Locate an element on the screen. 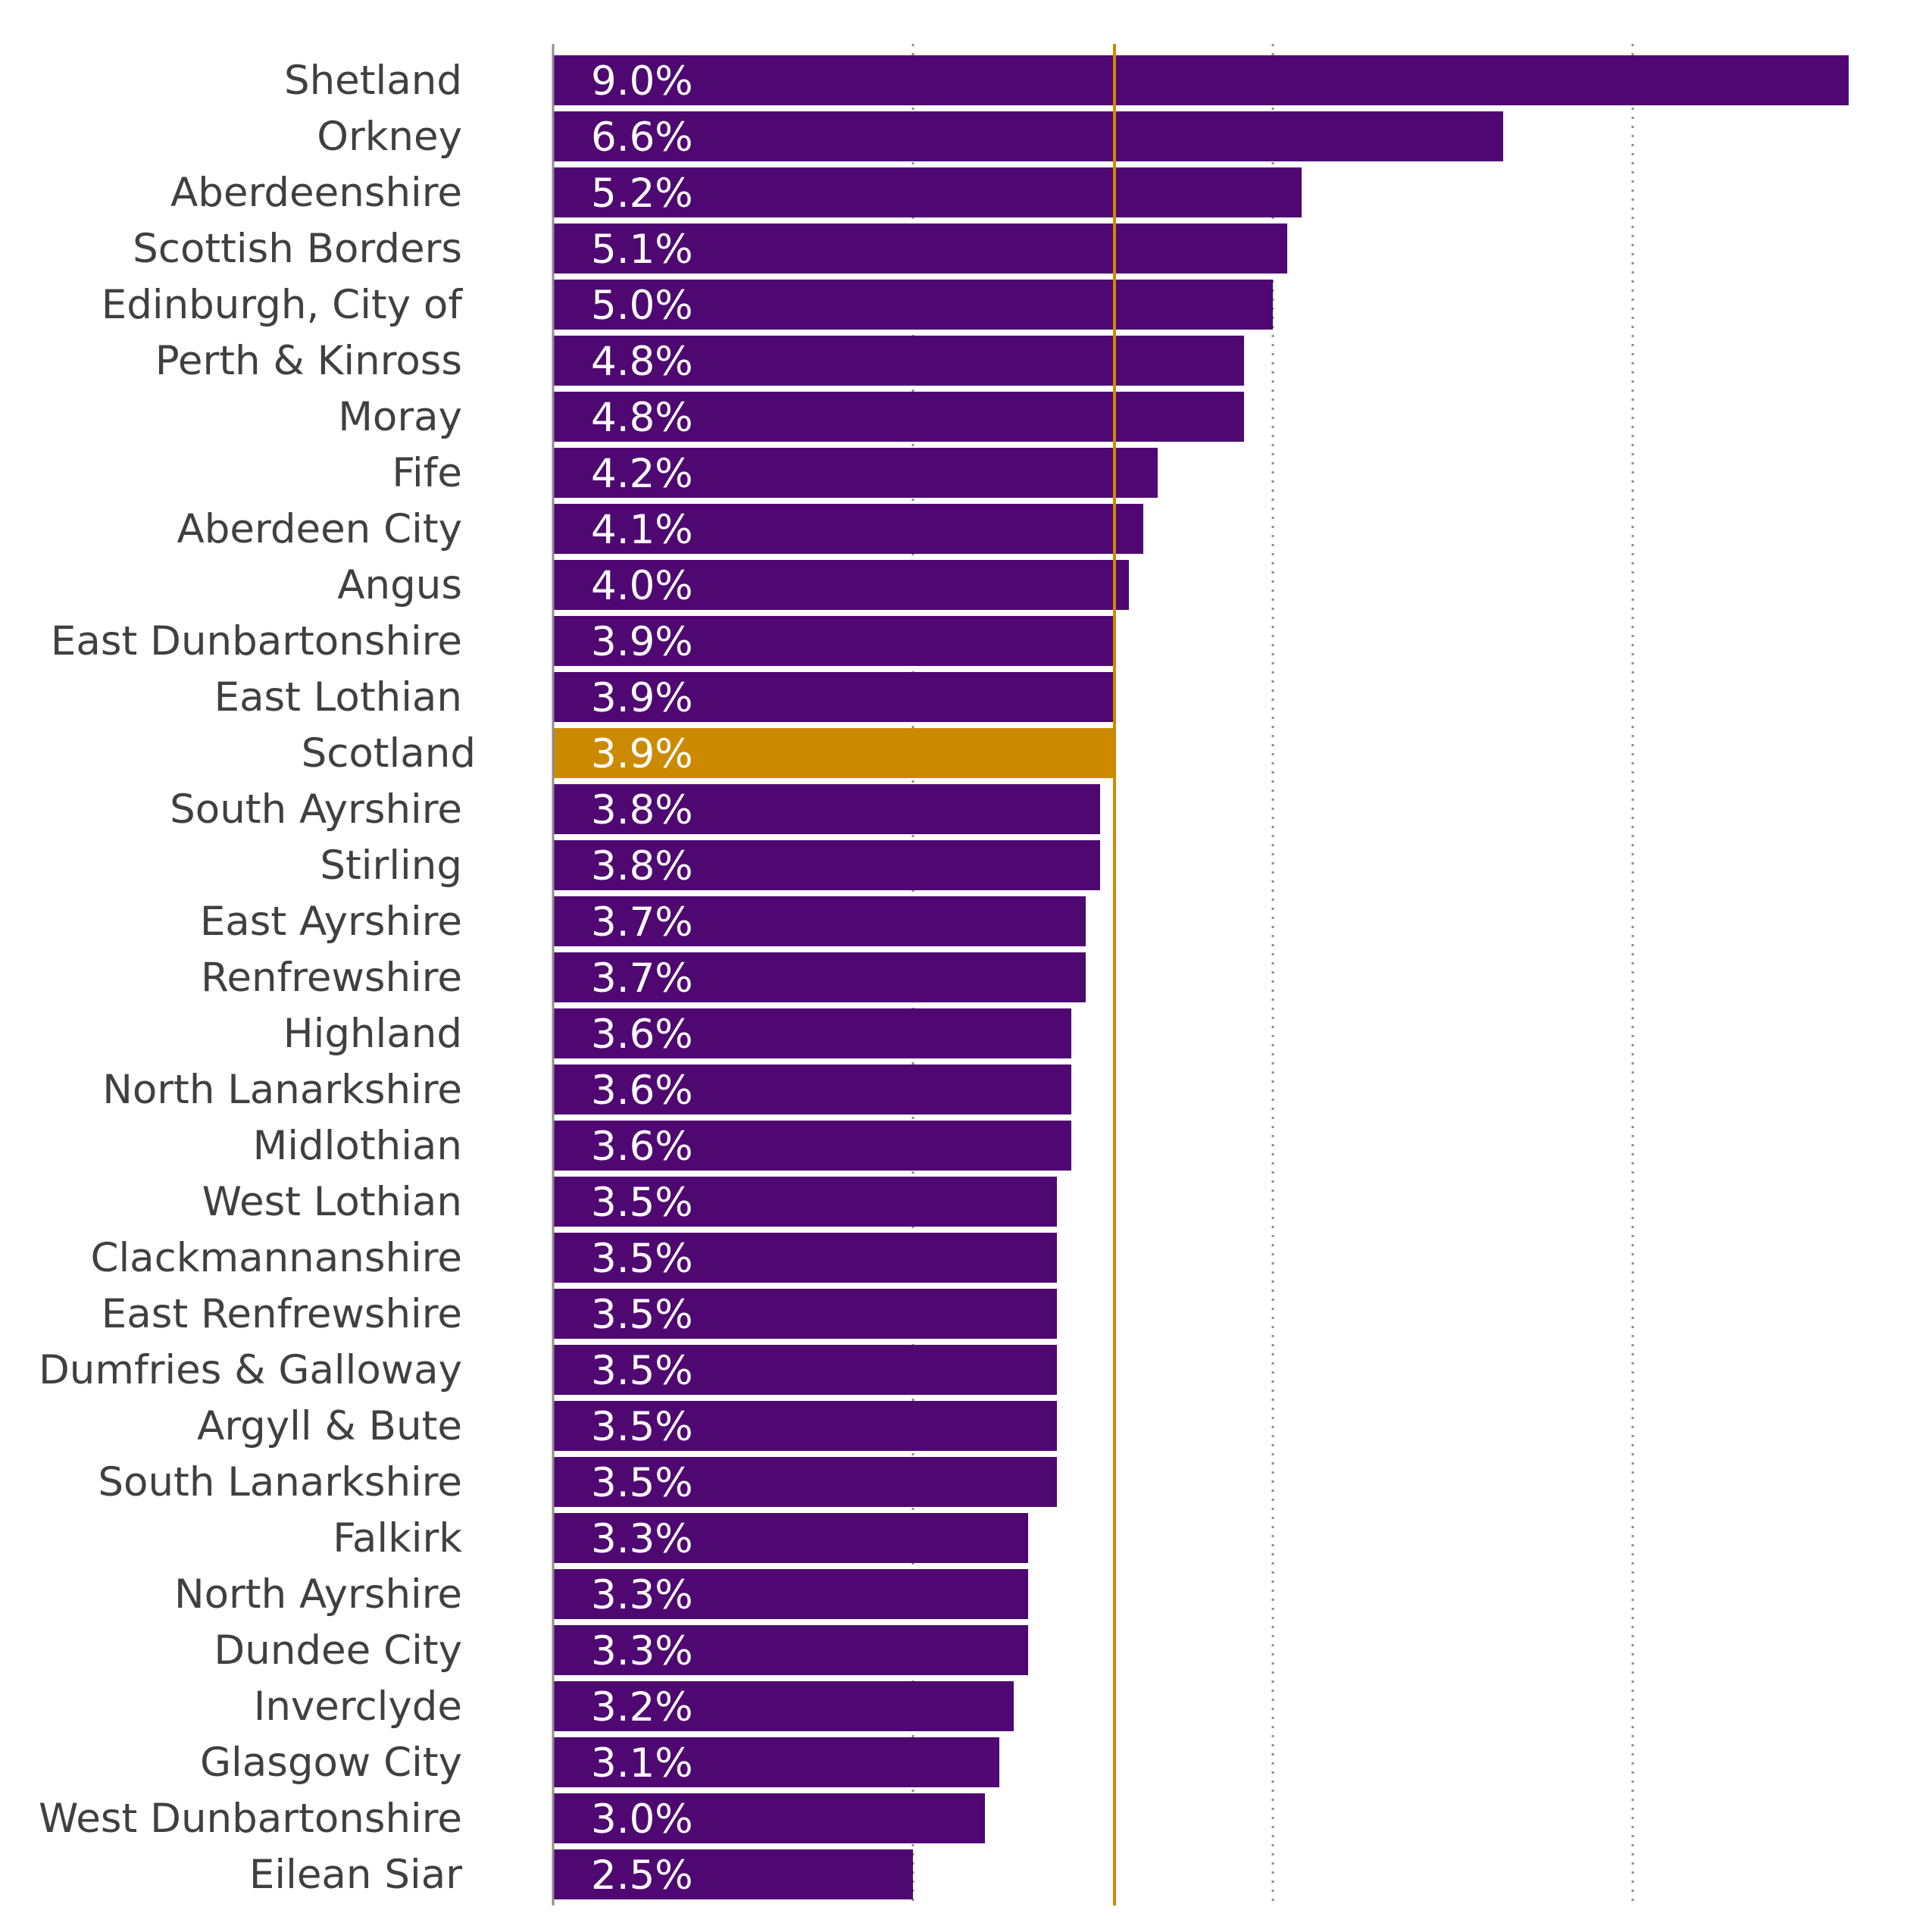 The image size is (1932, 1932). value-label-scotland: 3.9% is located at coordinates (642, 754).